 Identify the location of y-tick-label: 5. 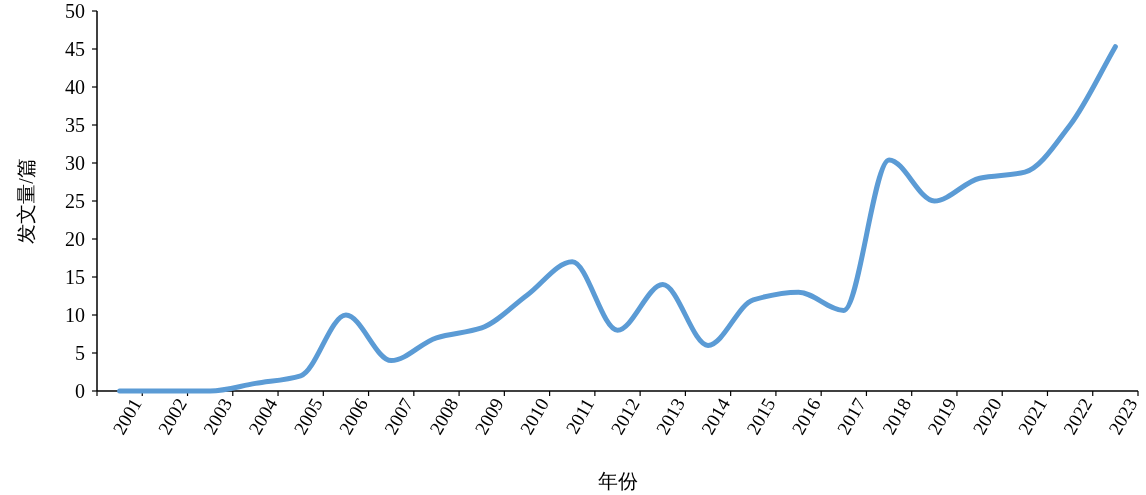
(80, 353).